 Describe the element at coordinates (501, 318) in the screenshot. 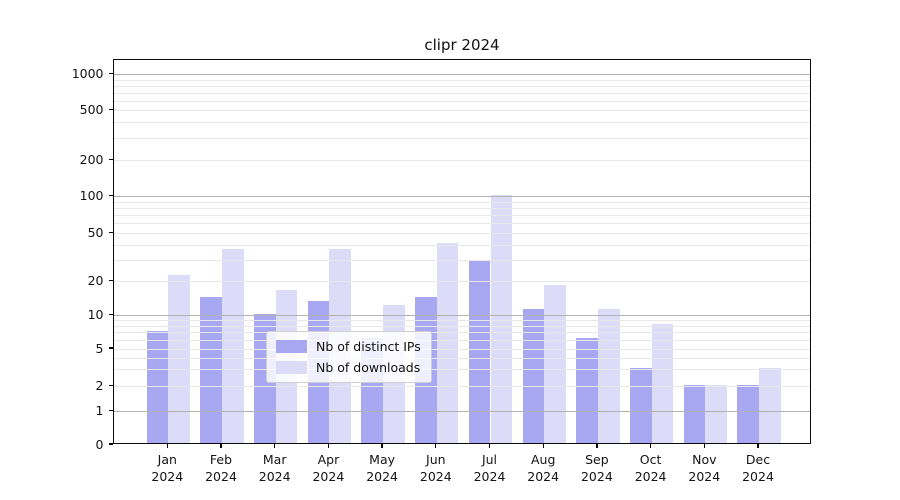

I see `bar-jul-downloads` at that location.